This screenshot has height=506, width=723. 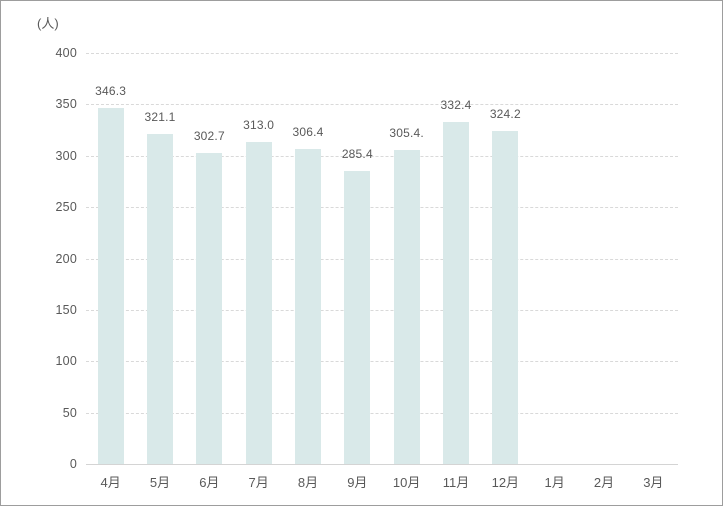 What do you see at coordinates (554, 482) in the screenshot?
I see `x-axis-tick-label: 1月` at bounding box center [554, 482].